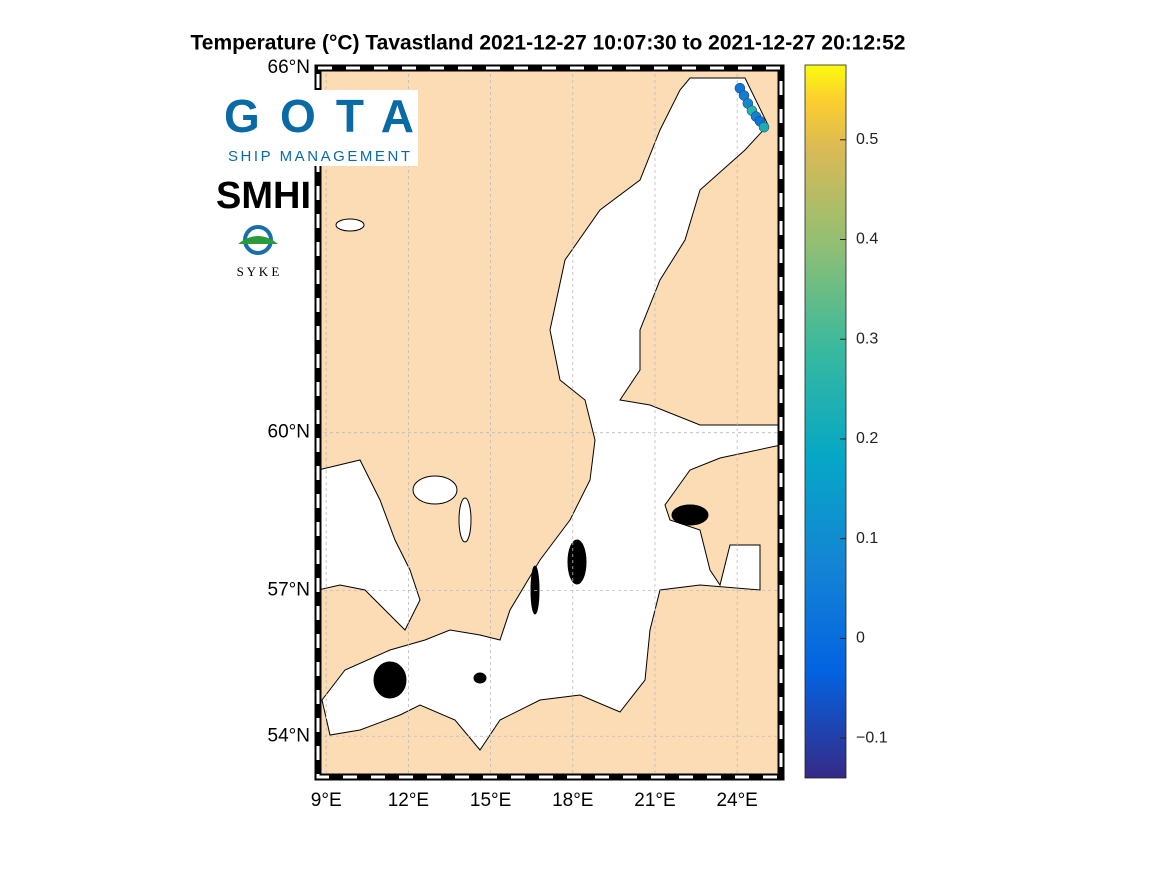 The height and width of the screenshot is (880, 1167). Describe the element at coordinates (490, 800) in the screenshot. I see `x-tick-label: 15°E` at that location.